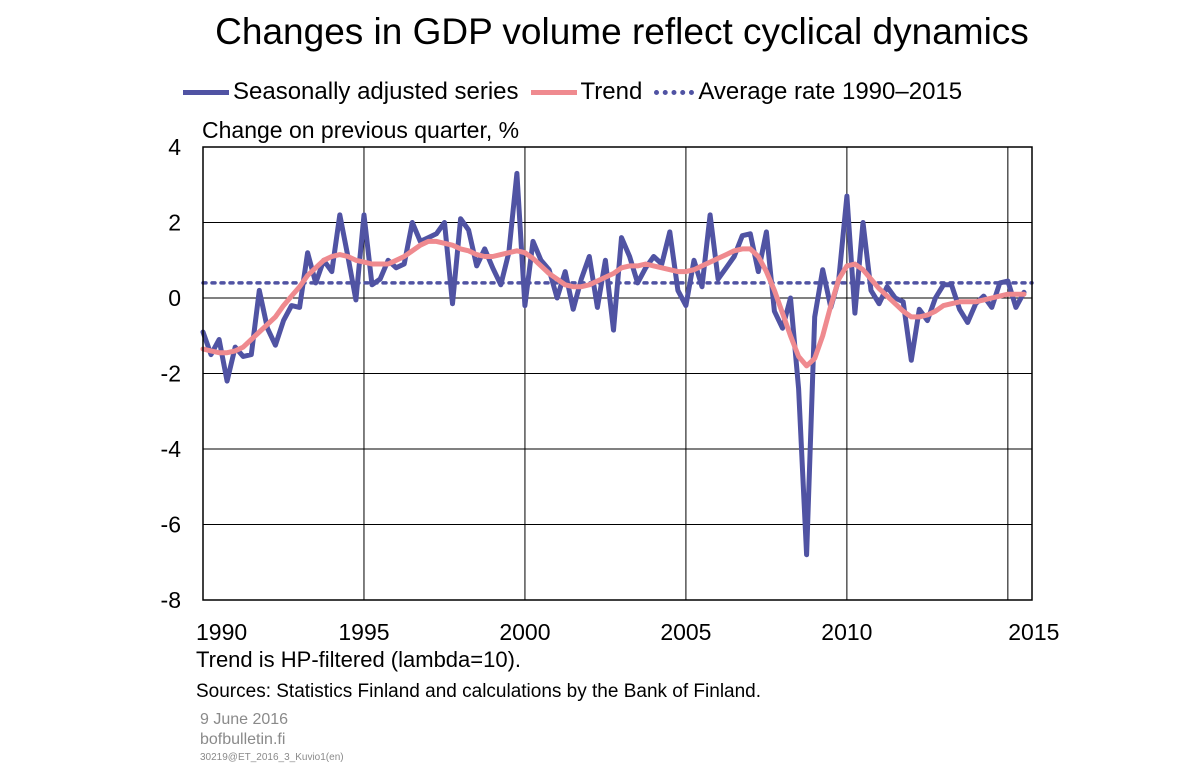 The image size is (1182, 772). I want to click on legend-item-trend: Trend, so click(586, 92).